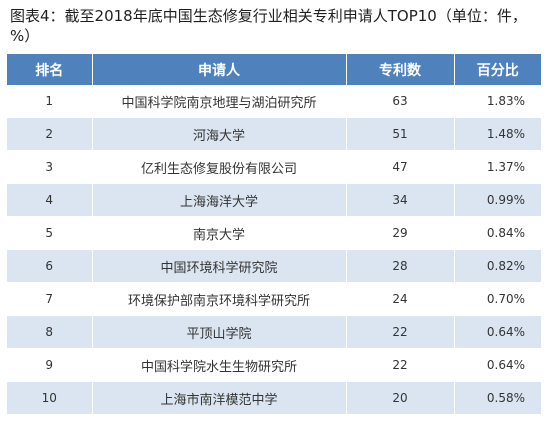 This screenshot has height=422, width=547. I want to click on table-row: 4 上海海洋大学 34 0.99%, so click(274, 200).